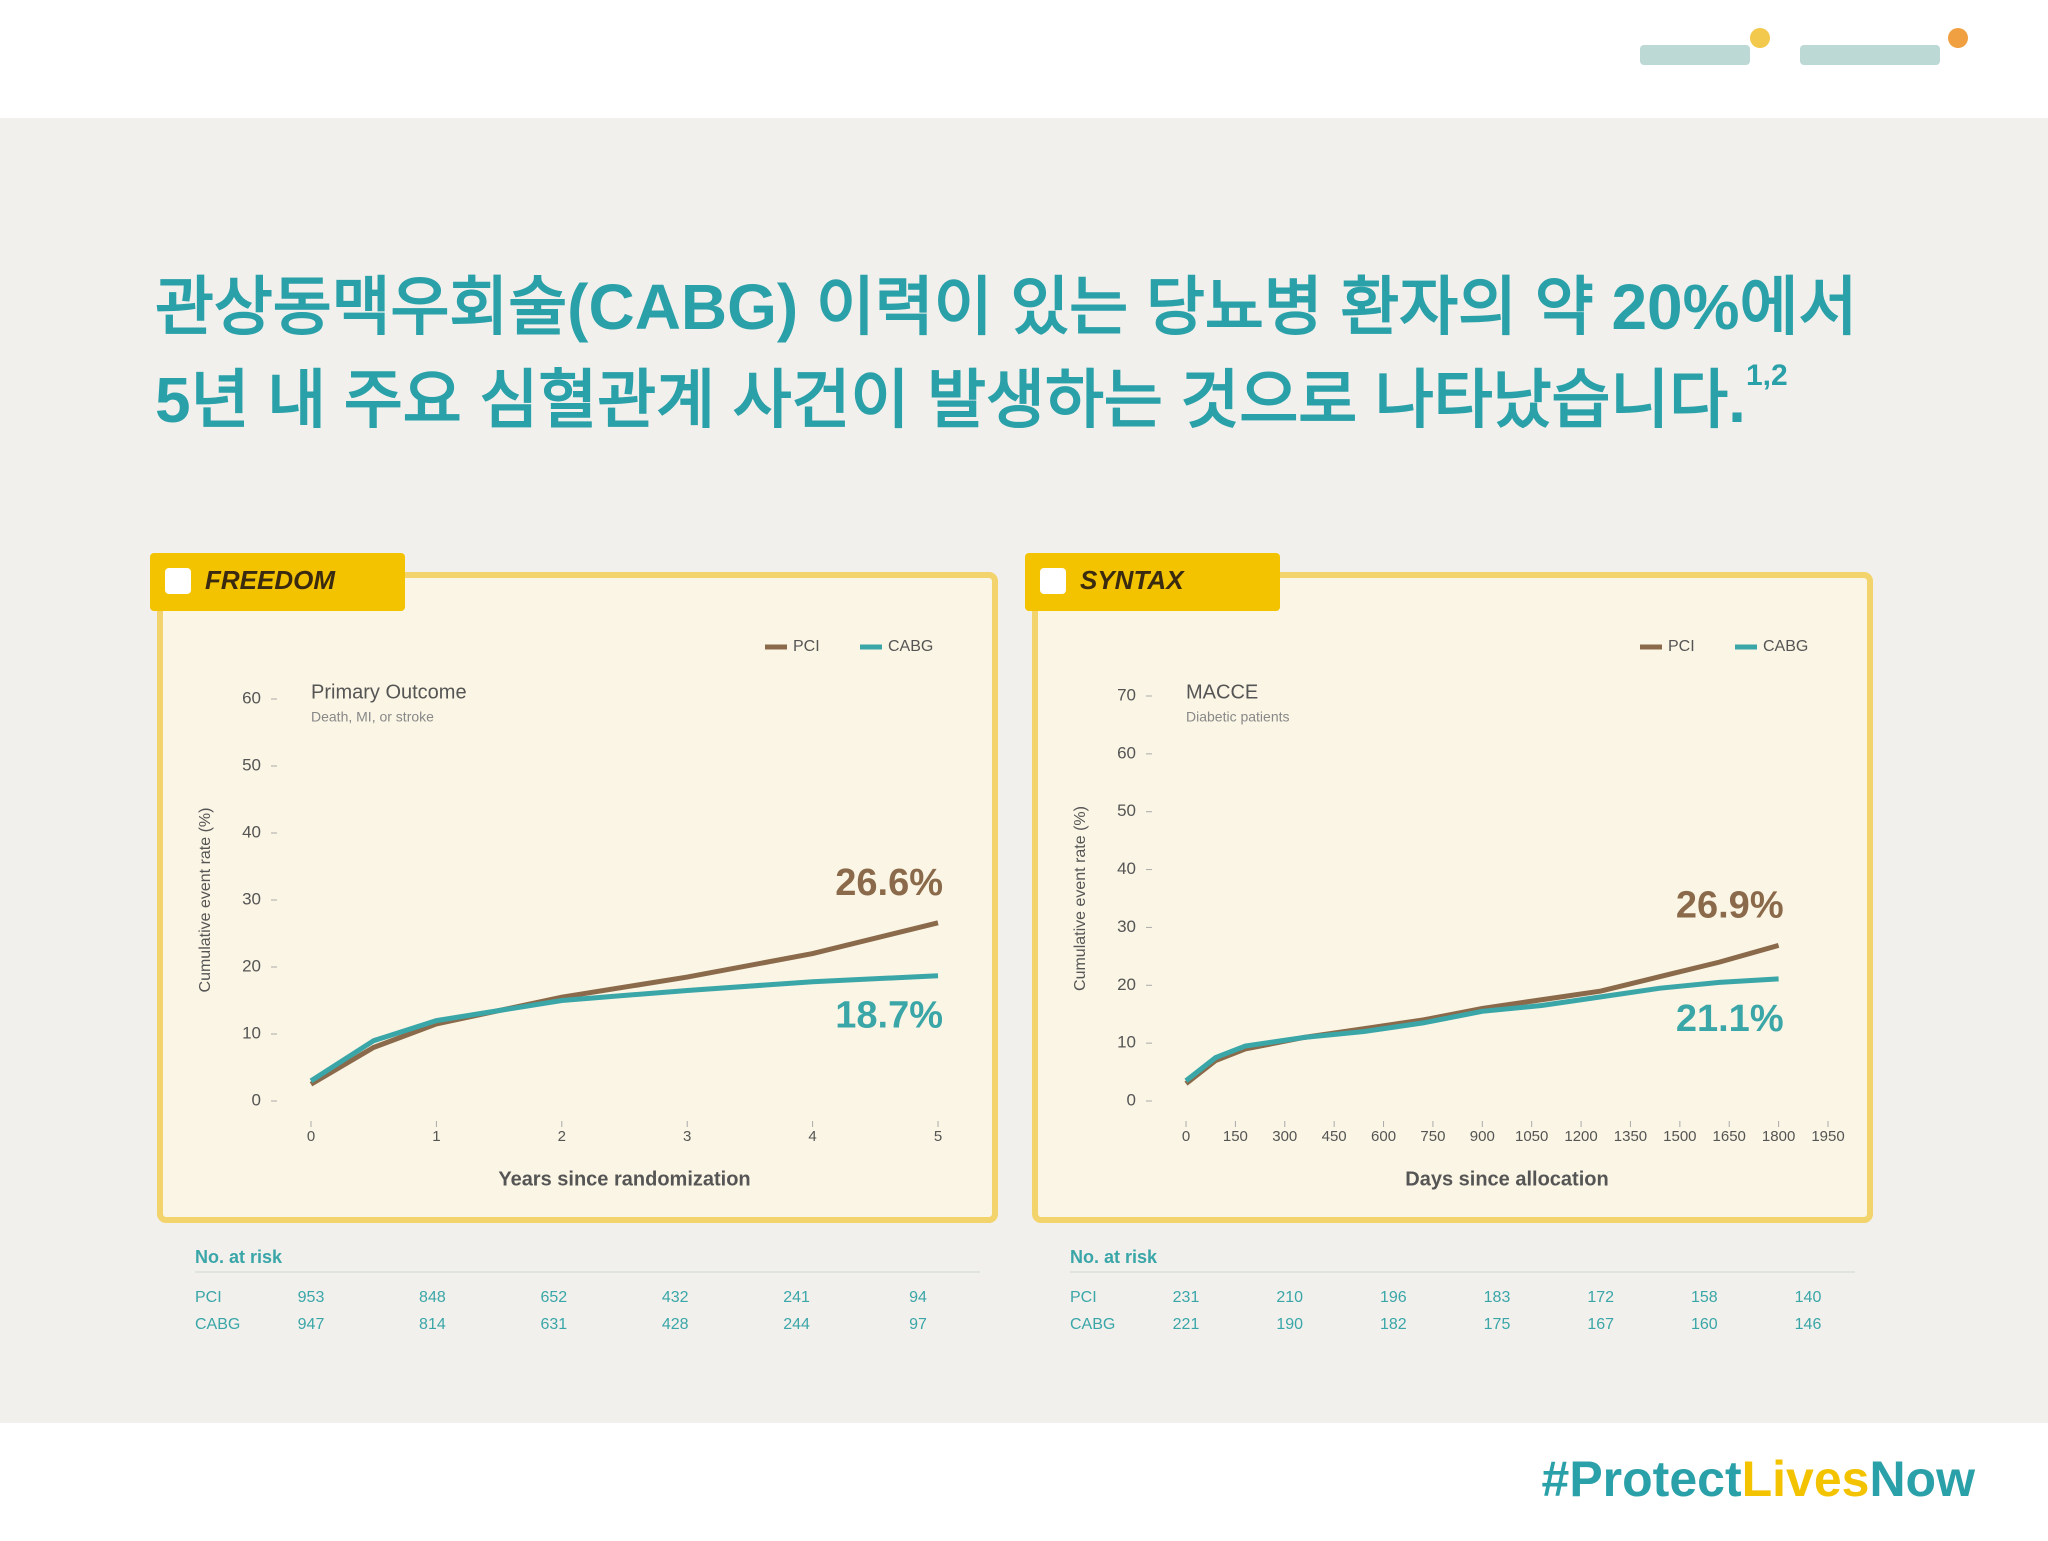 The image size is (2048, 1541). Describe the element at coordinates (1778, 1136) in the screenshot. I see `x-tick-label: 1800` at that location.